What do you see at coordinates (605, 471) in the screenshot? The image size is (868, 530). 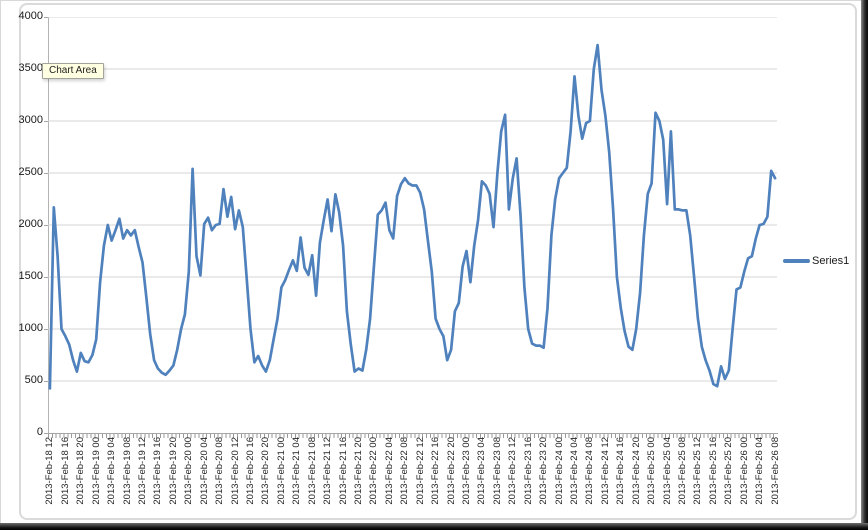 I see `x-axis-label: 2013-Feb-24 12` at bounding box center [605, 471].